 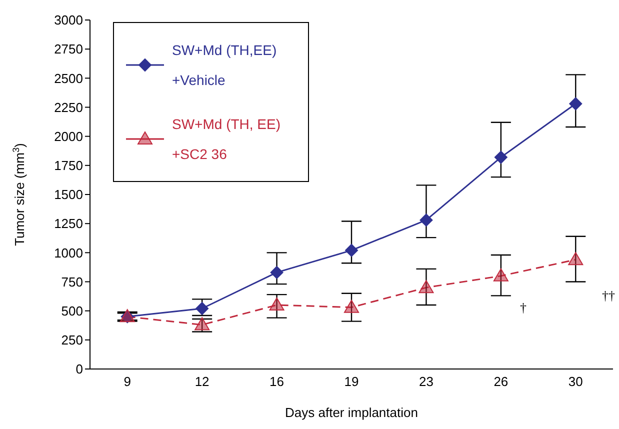 I want to click on annotation: ††, so click(x=608, y=296).